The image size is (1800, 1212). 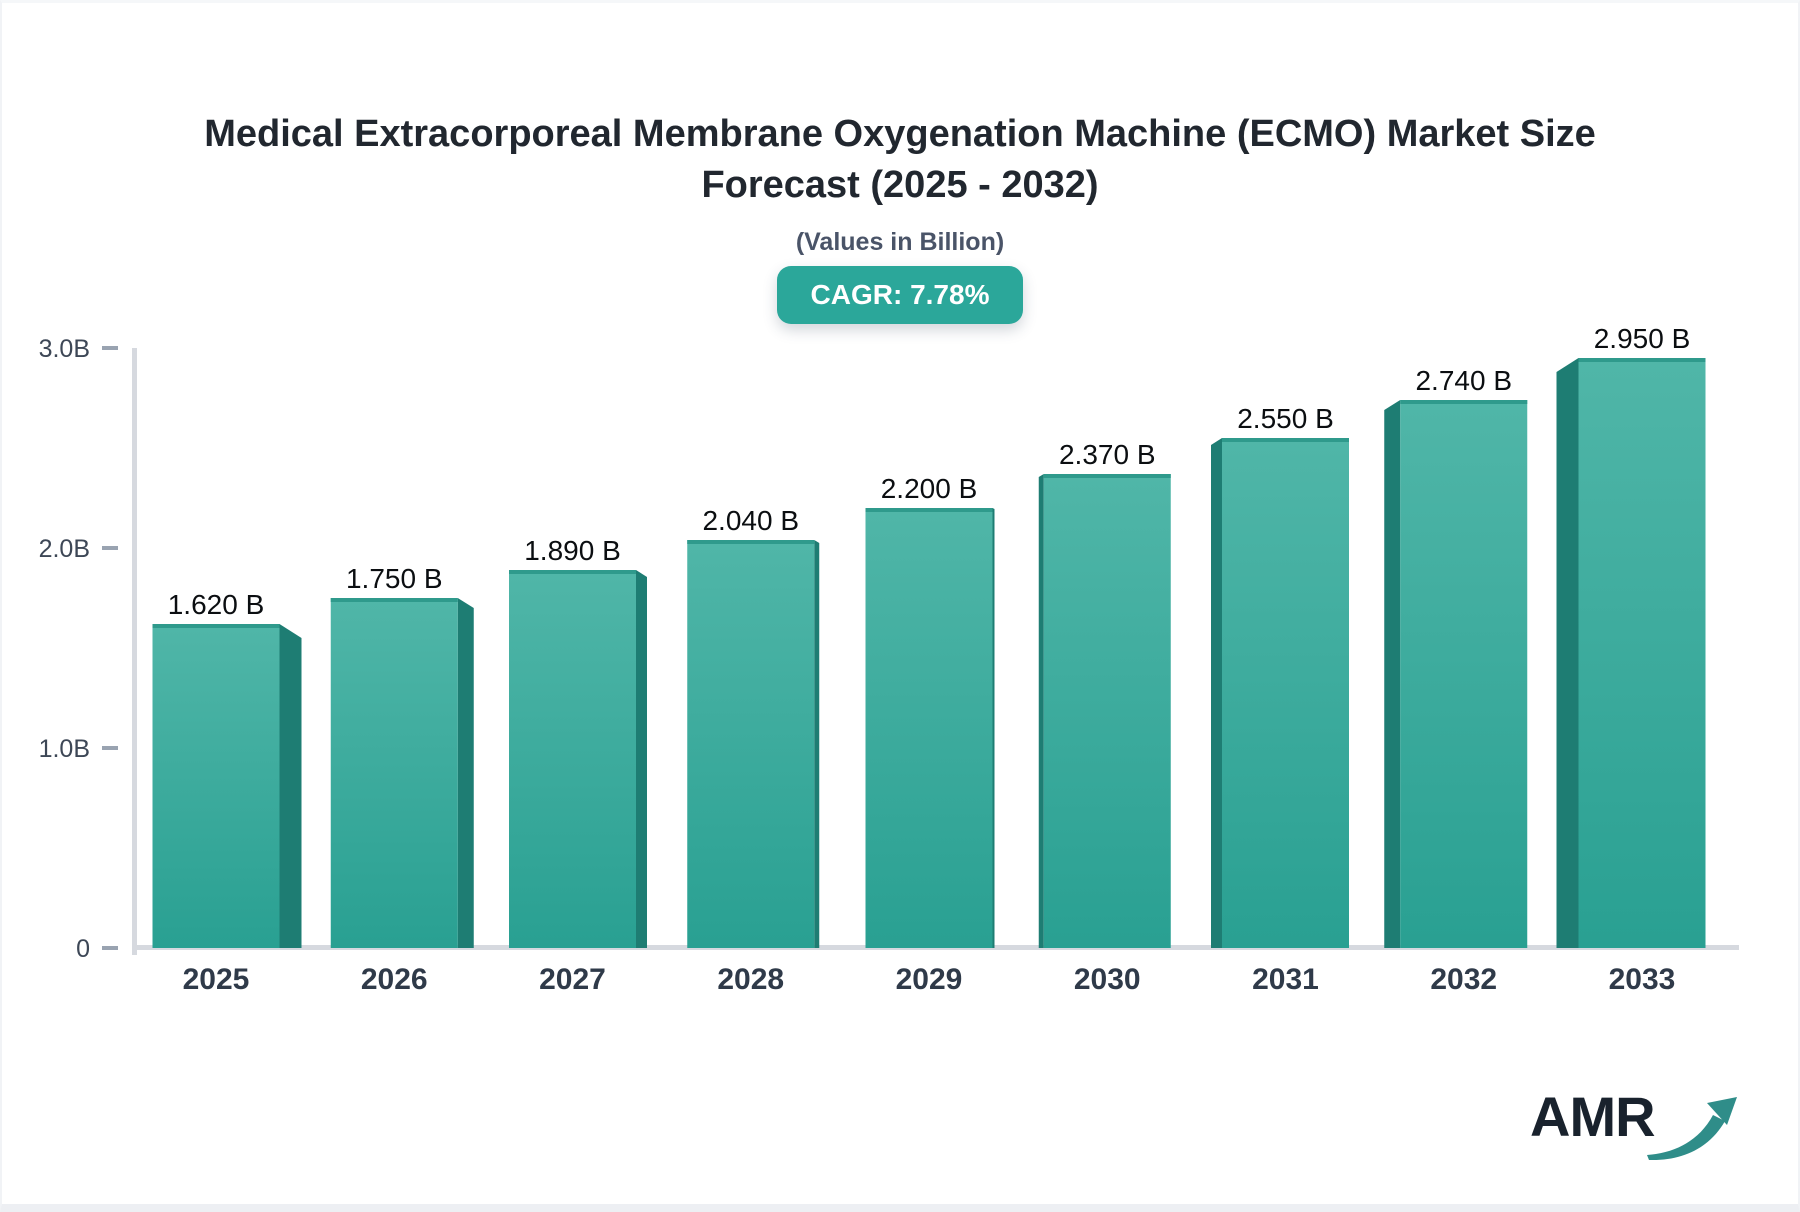 I want to click on bar-value-label: 2.040 B, so click(x=750, y=520).